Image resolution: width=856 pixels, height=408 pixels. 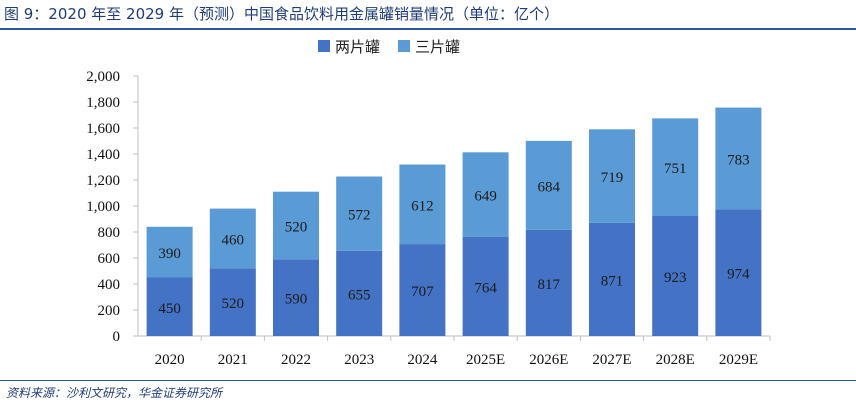 I want to click on y-tick-label: 1,800, so click(x=103, y=103).